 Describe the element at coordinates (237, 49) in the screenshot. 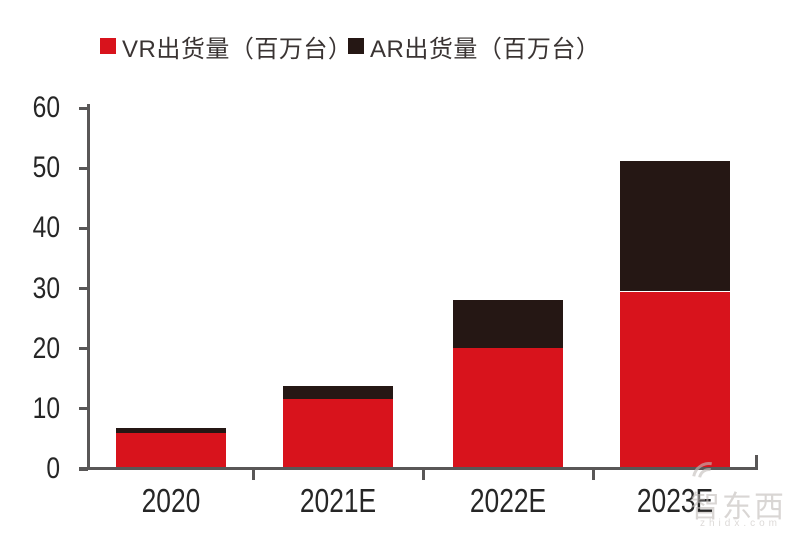

I see `vr-legend-label: VR出货量（百万台）` at that location.